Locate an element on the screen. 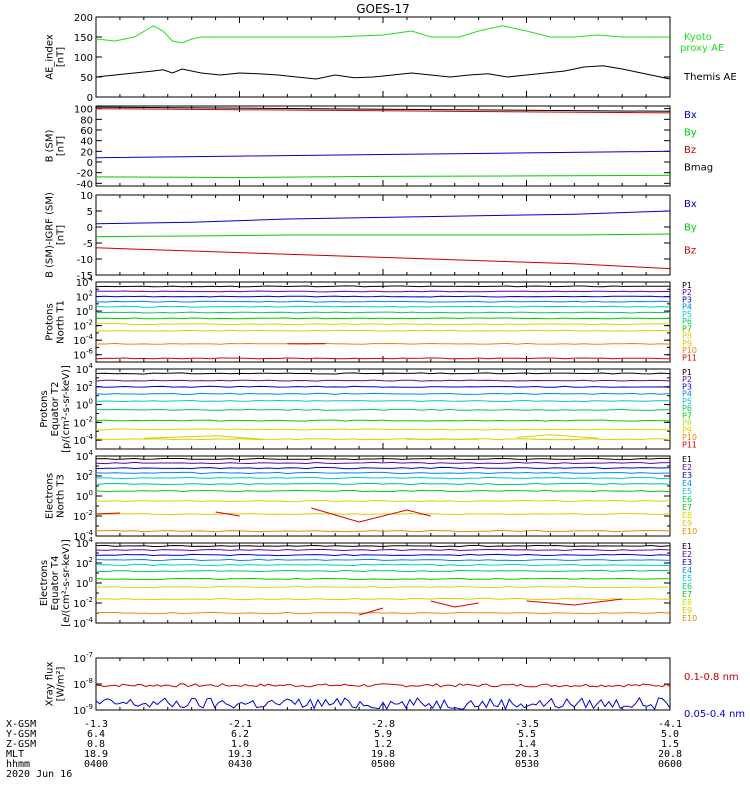 The image size is (750, 800). channel-e10 is located at coordinates (383, 613).